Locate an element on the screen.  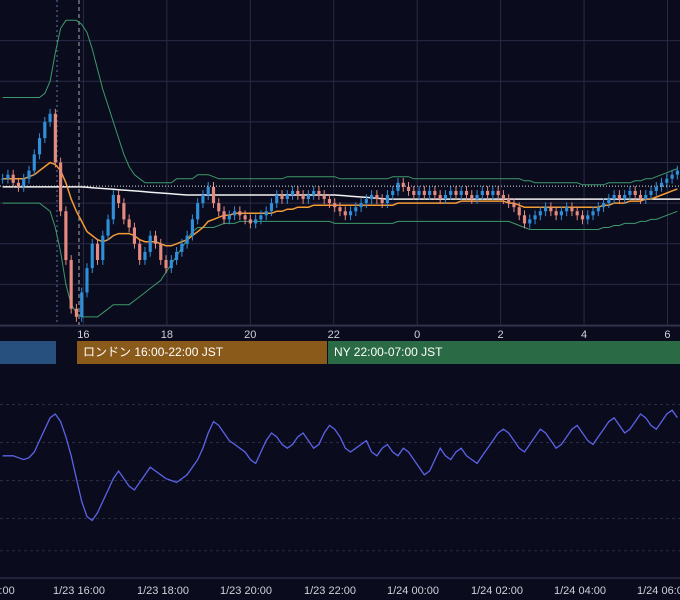
price-x-tick: 16 is located at coordinates (83, 335).